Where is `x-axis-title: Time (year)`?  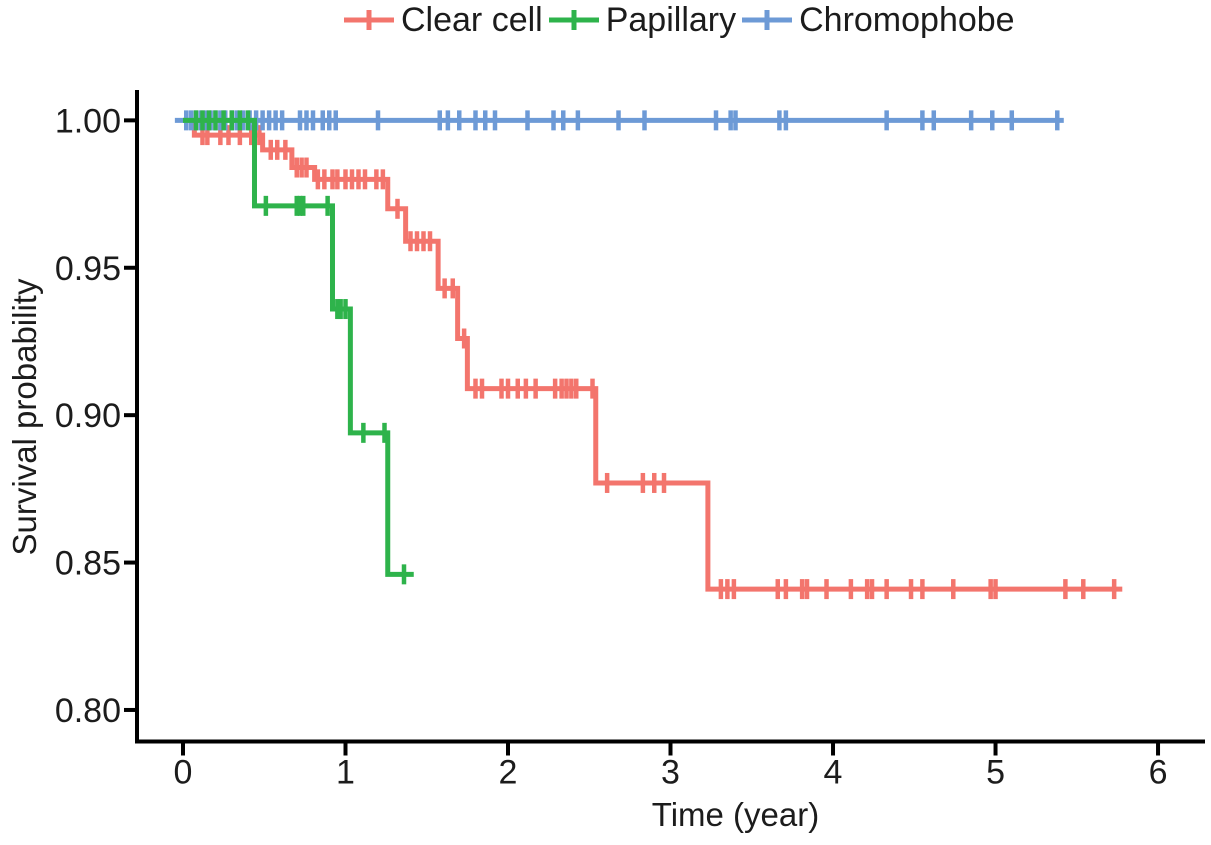
x-axis-title: Time (year) is located at coordinates (735, 814).